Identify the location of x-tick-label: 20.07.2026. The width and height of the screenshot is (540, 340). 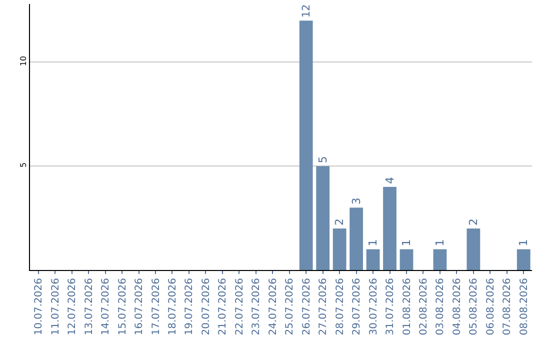
(206, 307).